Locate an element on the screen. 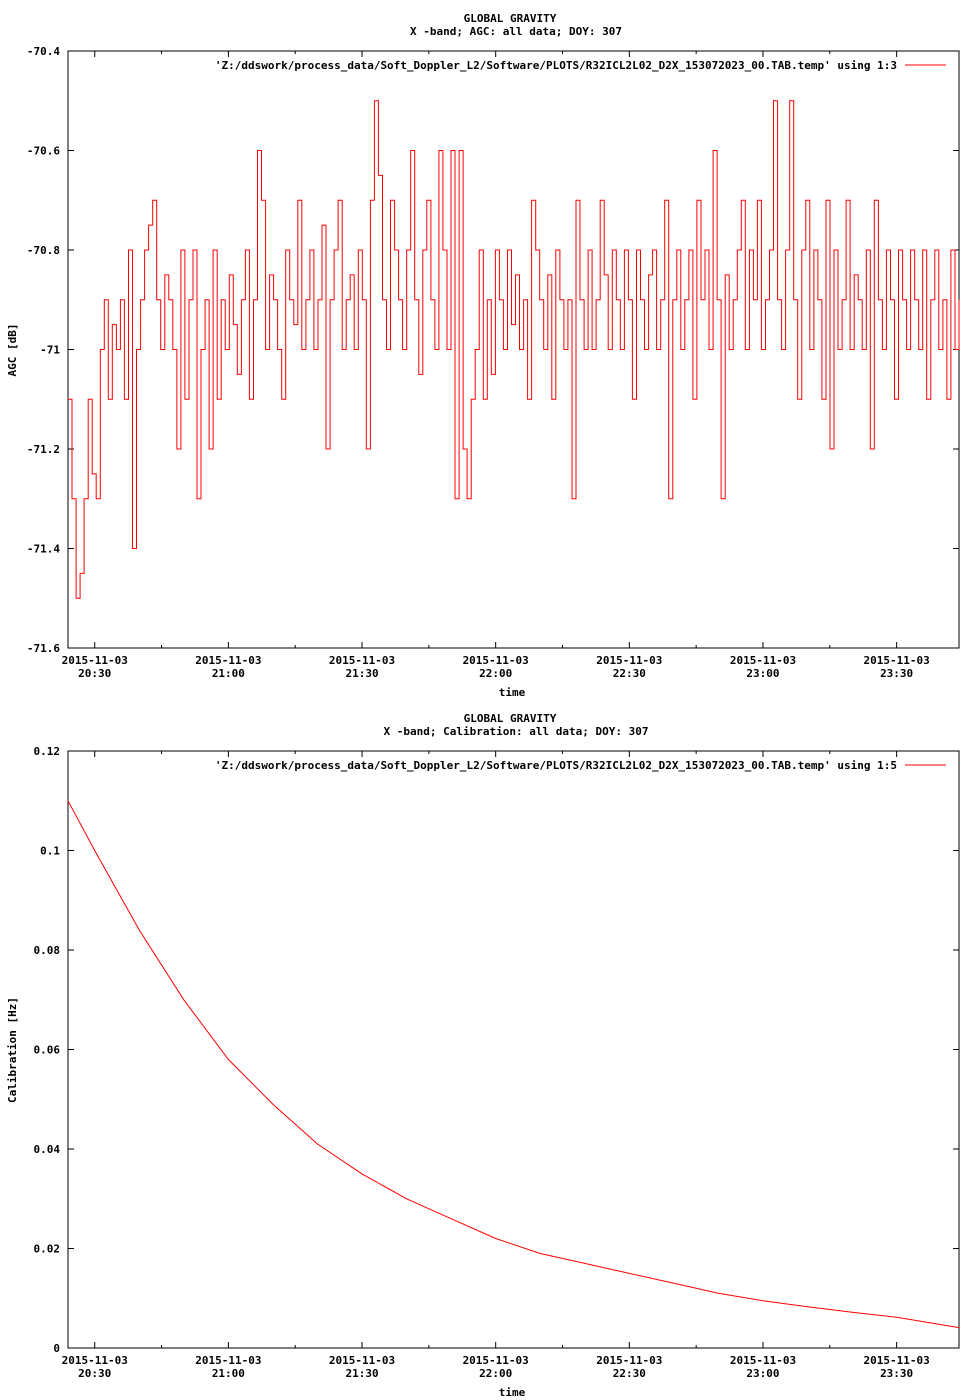 This screenshot has width=980, height=1400. y-tick-label: -71.2 is located at coordinates (43, 449).